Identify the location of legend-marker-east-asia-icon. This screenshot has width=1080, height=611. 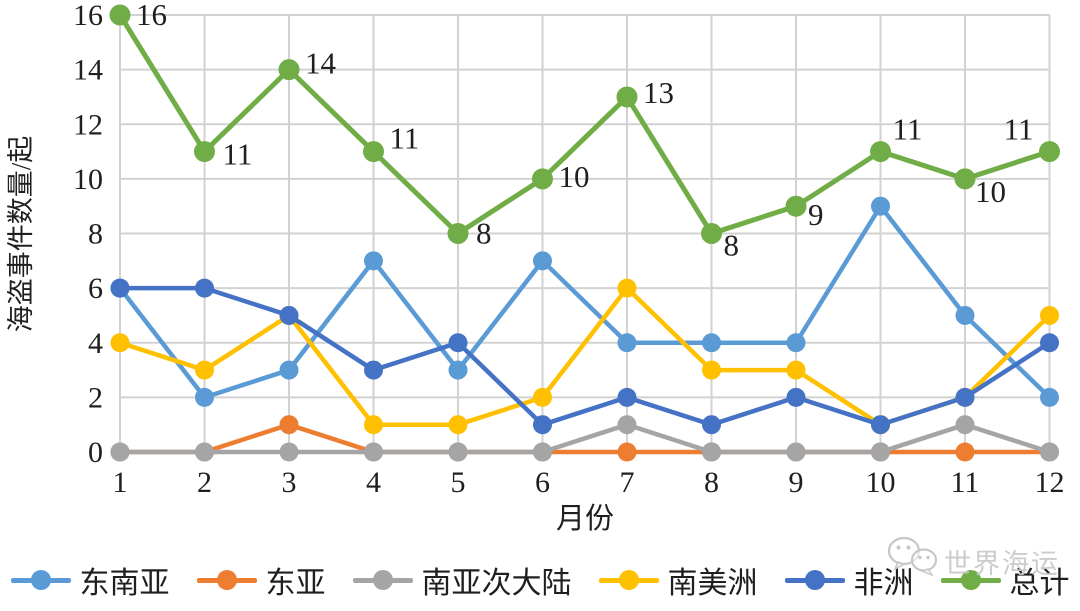
(226, 580).